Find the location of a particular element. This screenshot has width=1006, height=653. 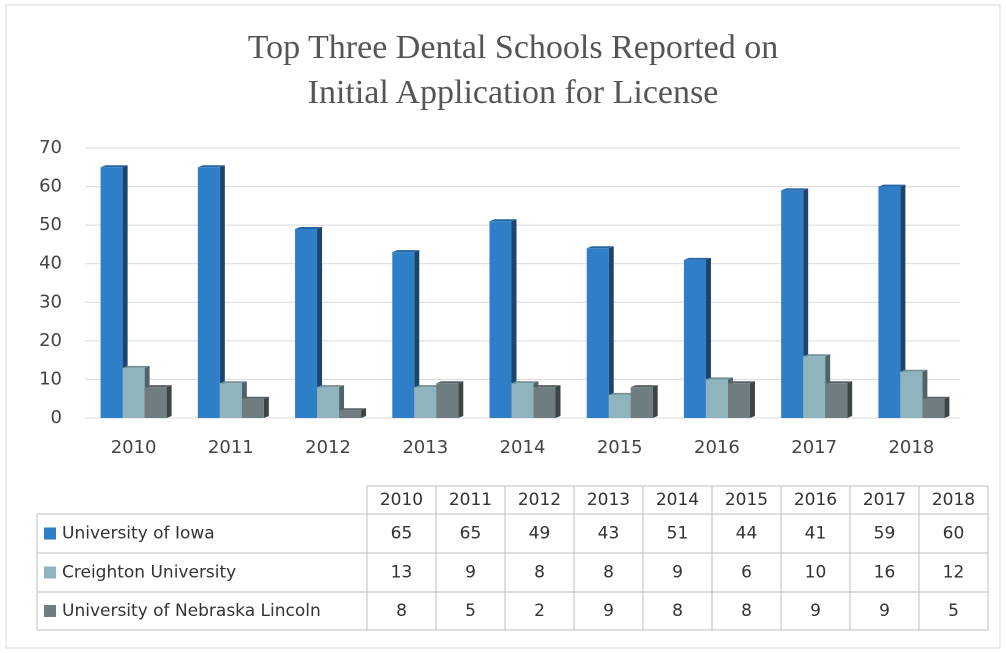

x-tick-label: 2015 is located at coordinates (620, 447).